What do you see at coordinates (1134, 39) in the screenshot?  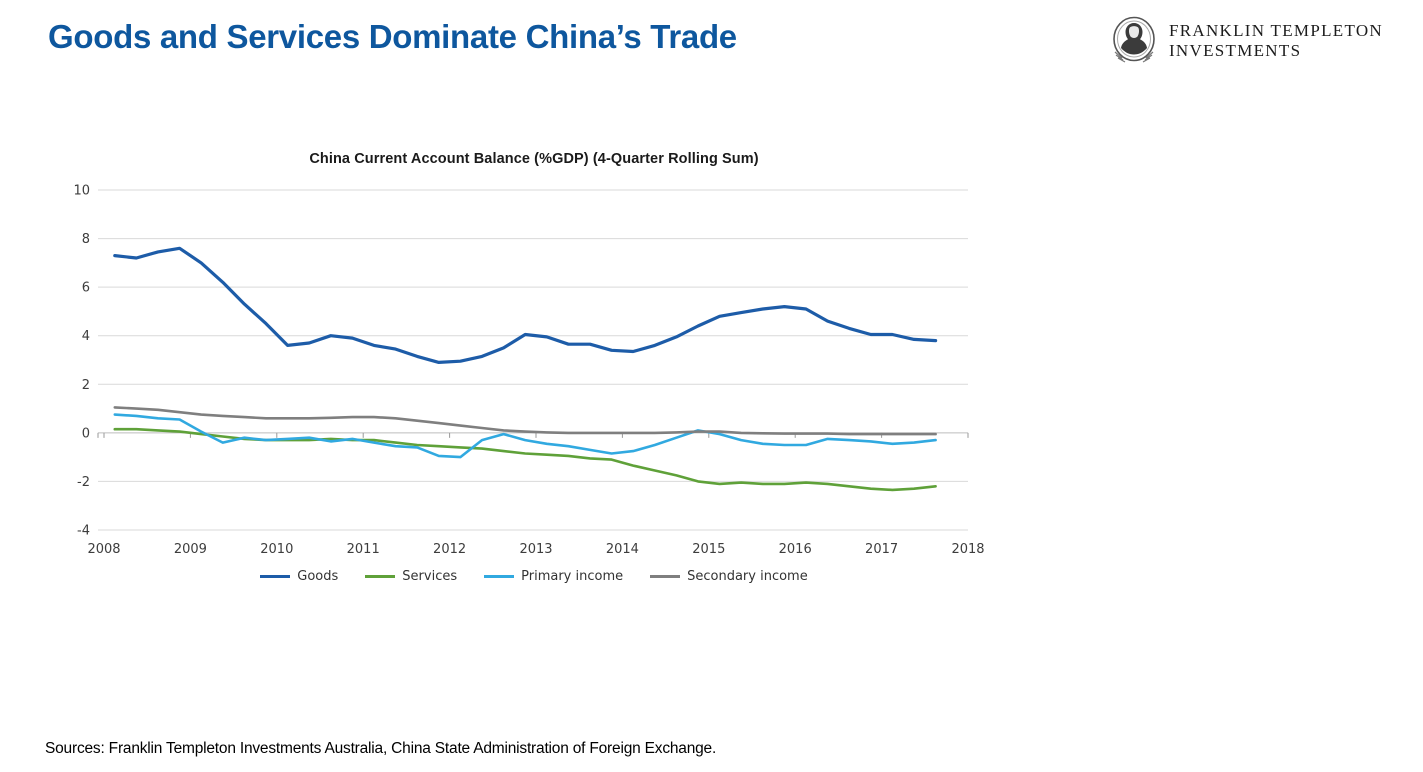 I see `ben-franklin-medallion-icon` at bounding box center [1134, 39].